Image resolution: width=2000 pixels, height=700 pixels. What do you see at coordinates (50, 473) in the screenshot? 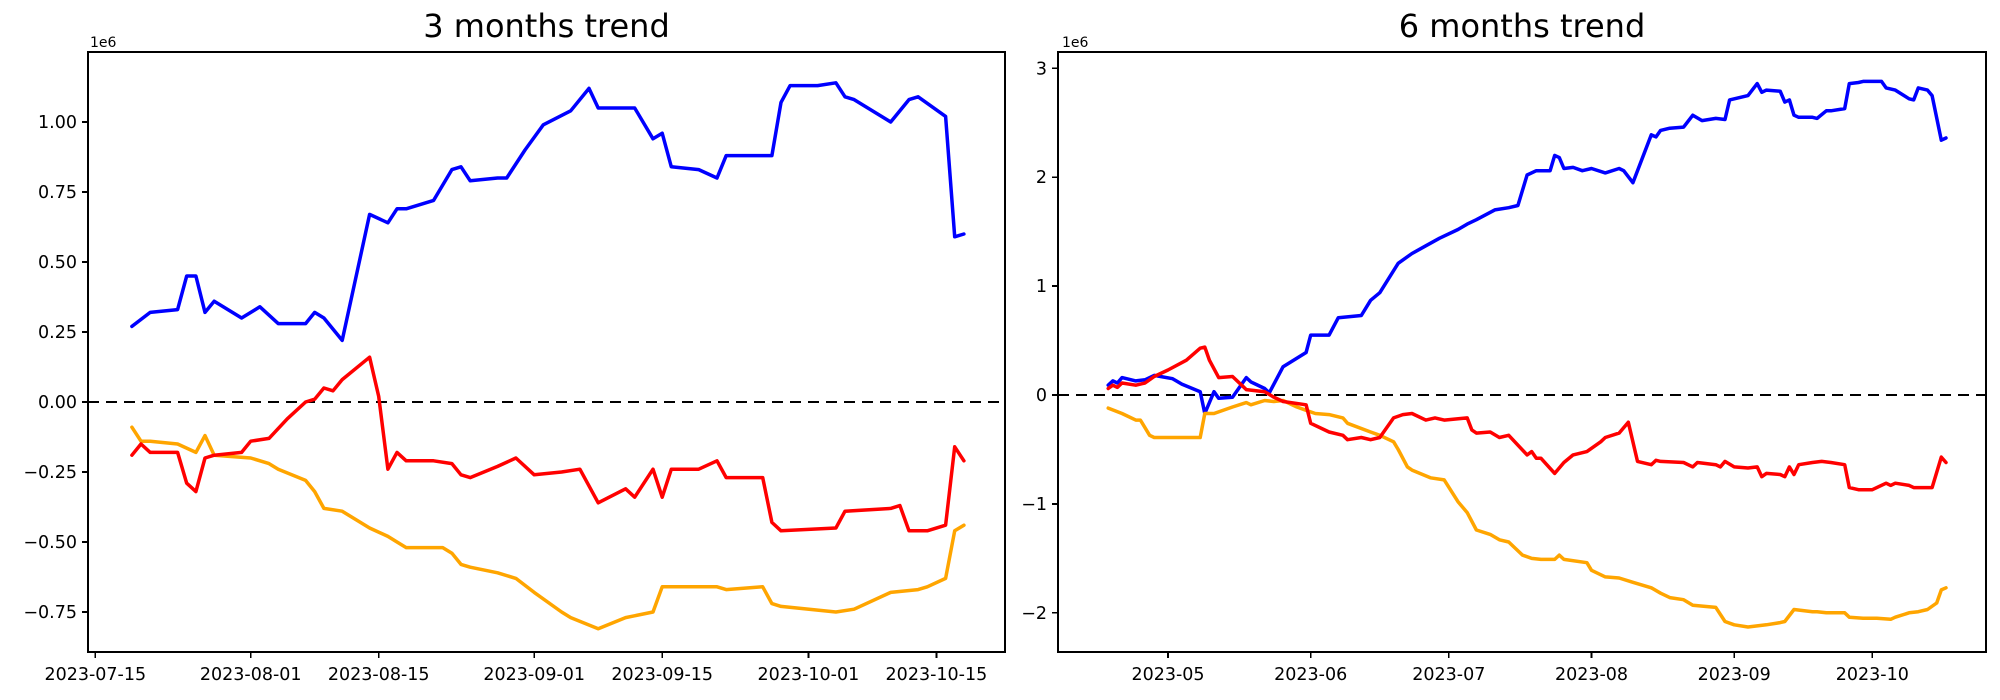
I see `y-tick-label: −0.25` at bounding box center [50, 473].